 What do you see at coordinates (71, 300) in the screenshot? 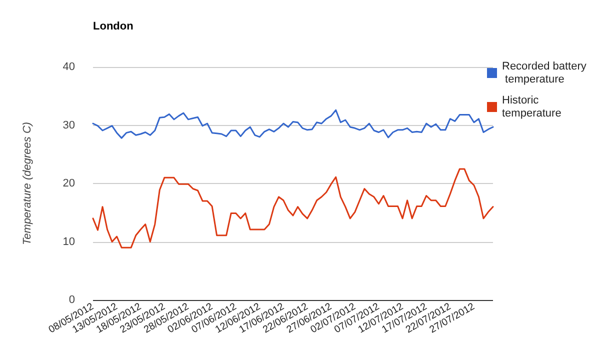
I see `y-tick-label: 0` at bounding box center [71, 300].